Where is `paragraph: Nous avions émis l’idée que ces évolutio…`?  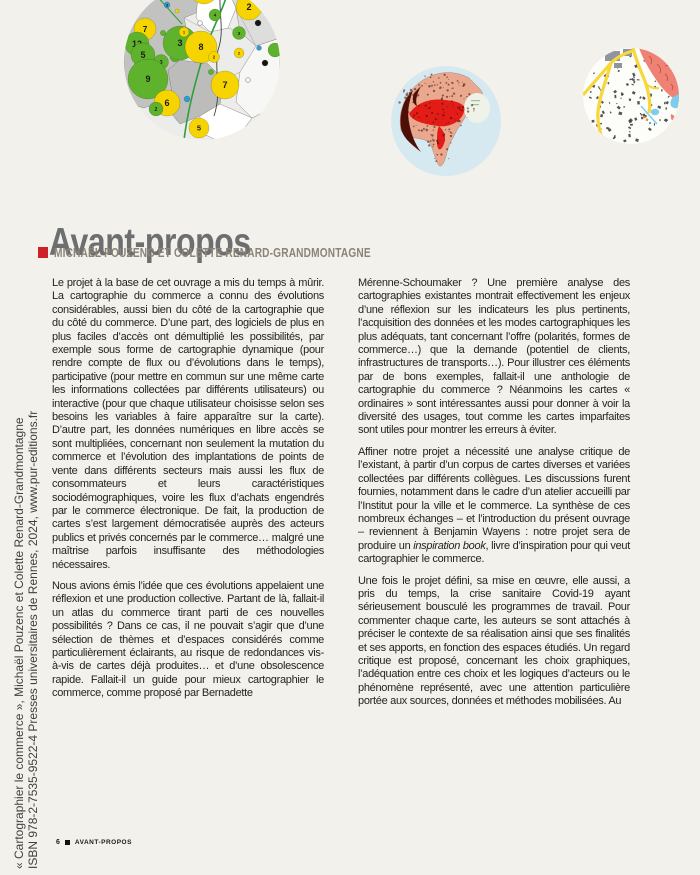 paragraph: Nous avions émis l’idée que ces évolutio… is located at coordinates (188, 639).